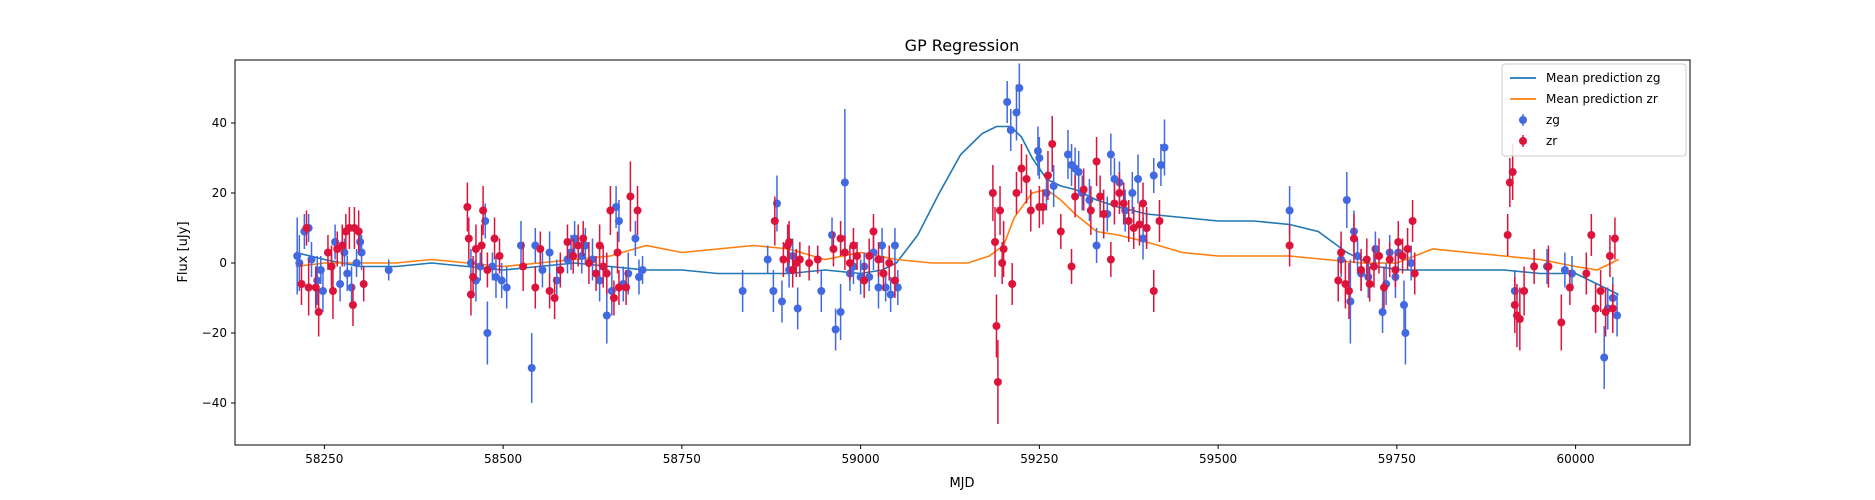 This screenshot has height=500, width=1875. I want to click on y-tick-label: 20, so click(219, 193).